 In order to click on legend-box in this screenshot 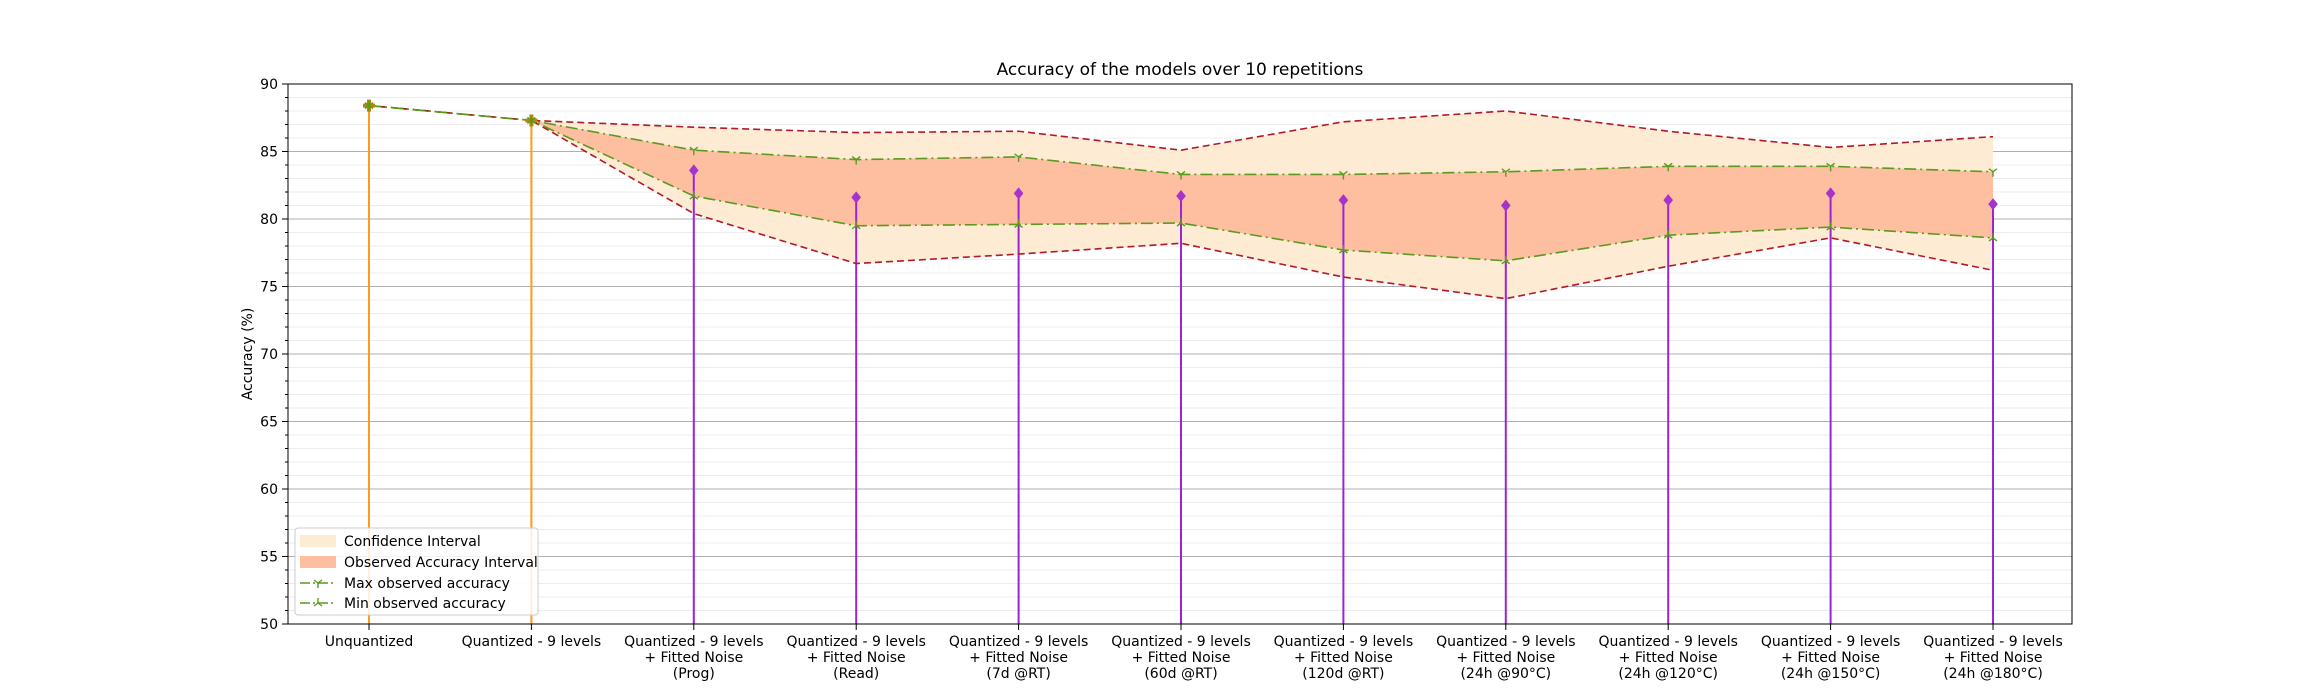, I will do `click(416, 571)`.